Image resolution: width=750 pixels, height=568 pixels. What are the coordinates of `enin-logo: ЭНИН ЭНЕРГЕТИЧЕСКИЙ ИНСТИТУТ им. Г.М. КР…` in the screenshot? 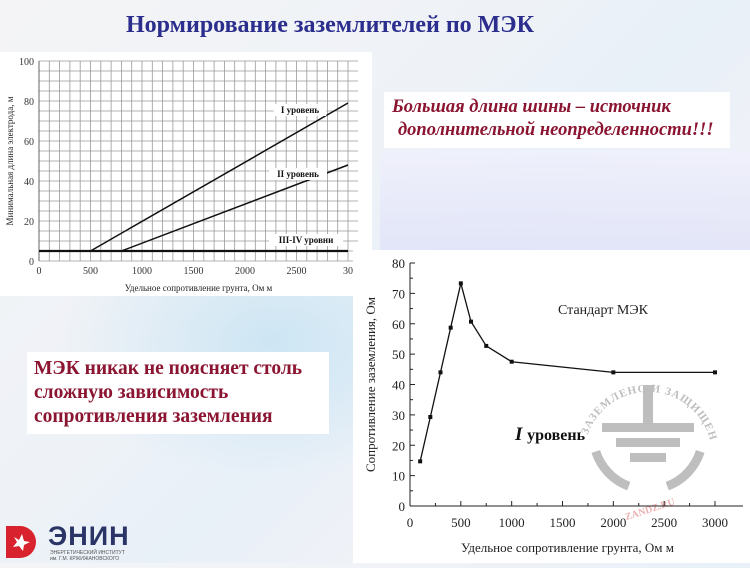 It's located at (79, 541).